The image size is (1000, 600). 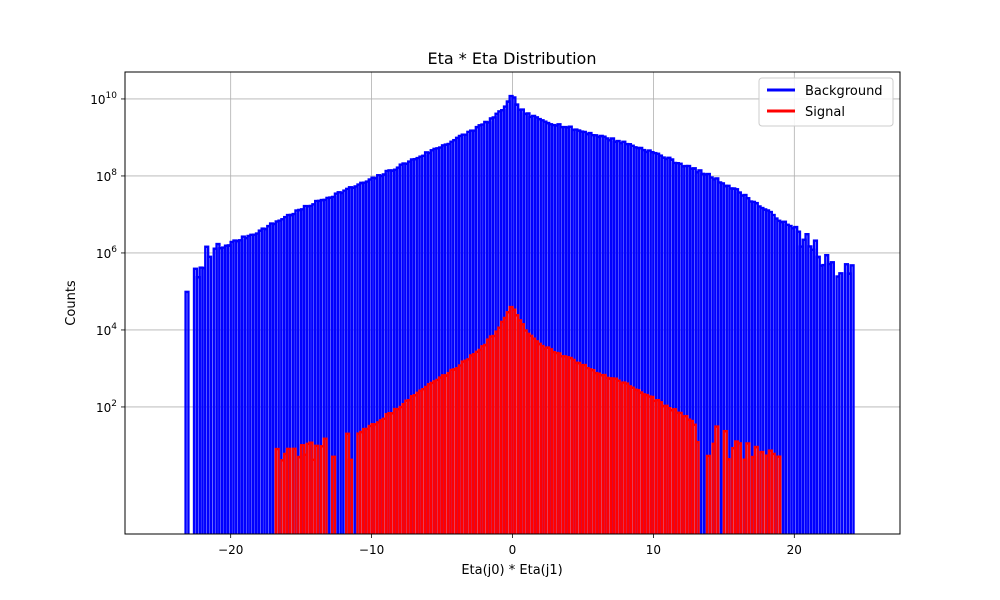 What do you see at coordinates (230, 550) in the screenshot?
I see `x-tick-label: −20` at bounding box center [230, 550].